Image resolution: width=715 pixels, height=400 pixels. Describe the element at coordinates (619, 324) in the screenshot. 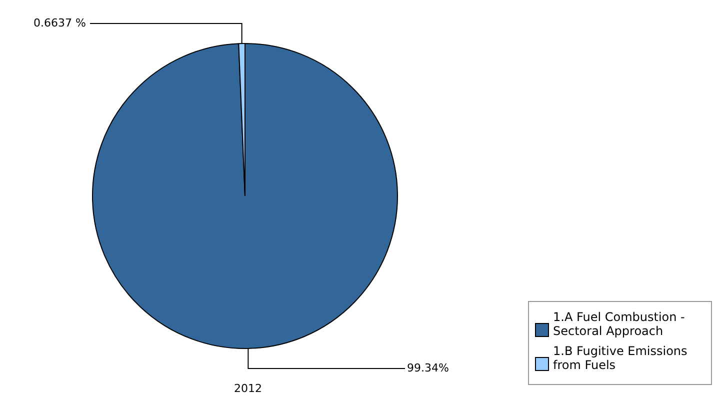

I see `legend-label: 1.A Fuel Combustion - Sectoral Approach` at that location.